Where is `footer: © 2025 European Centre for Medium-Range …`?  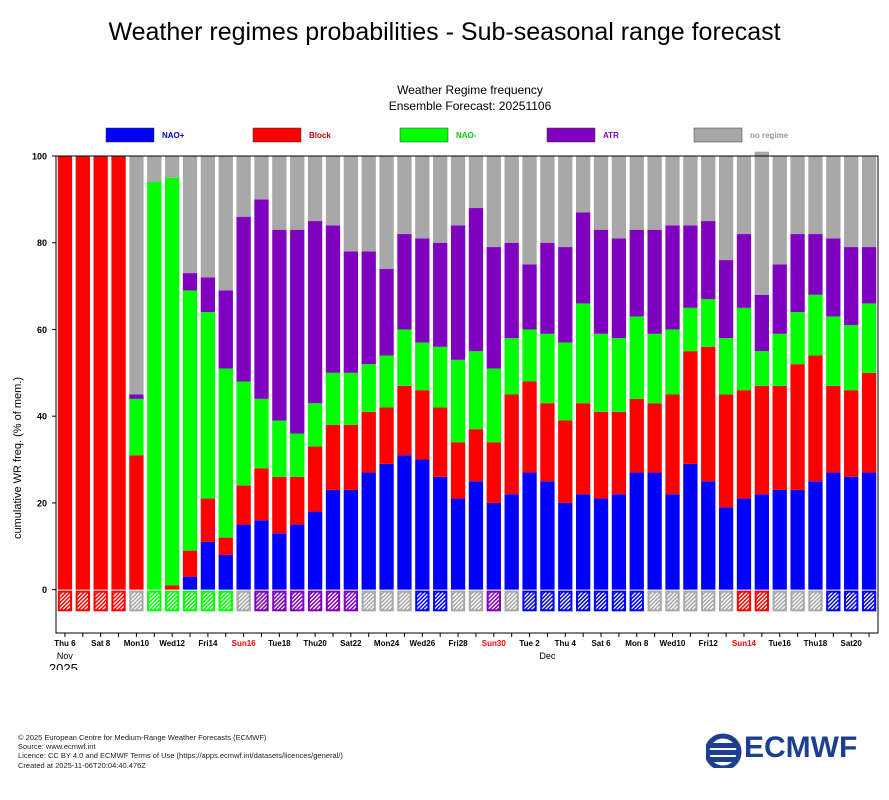
footer: © 2025 European Centre for Medium-Range … is located at coordinates (180, 751).